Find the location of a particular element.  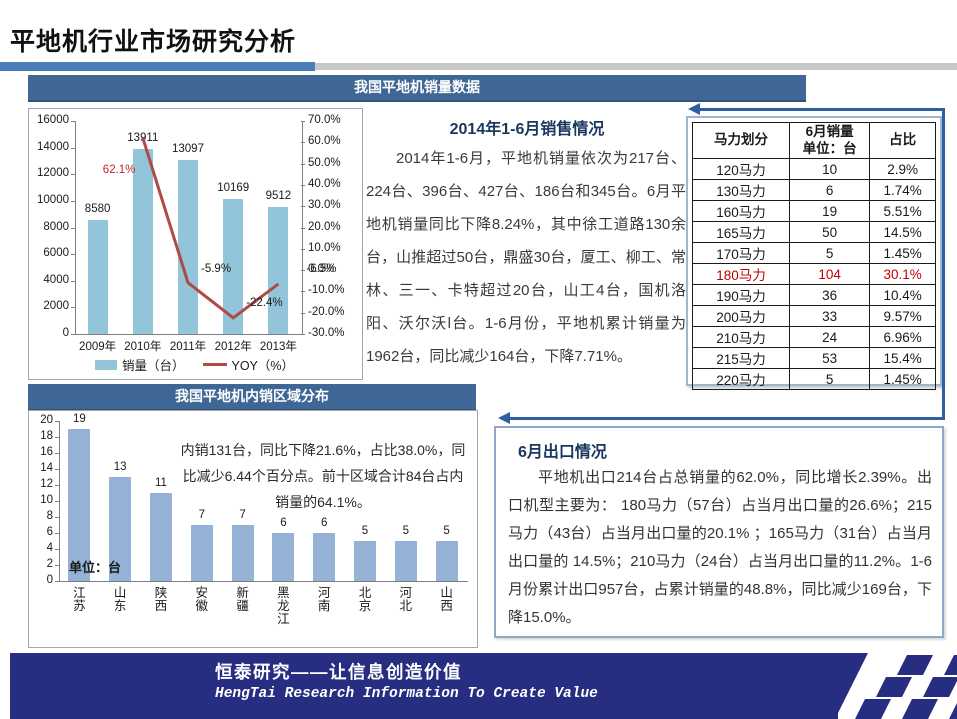

chart-legend: 销量（台） YOY（%） is located at coordinates (194, 364).